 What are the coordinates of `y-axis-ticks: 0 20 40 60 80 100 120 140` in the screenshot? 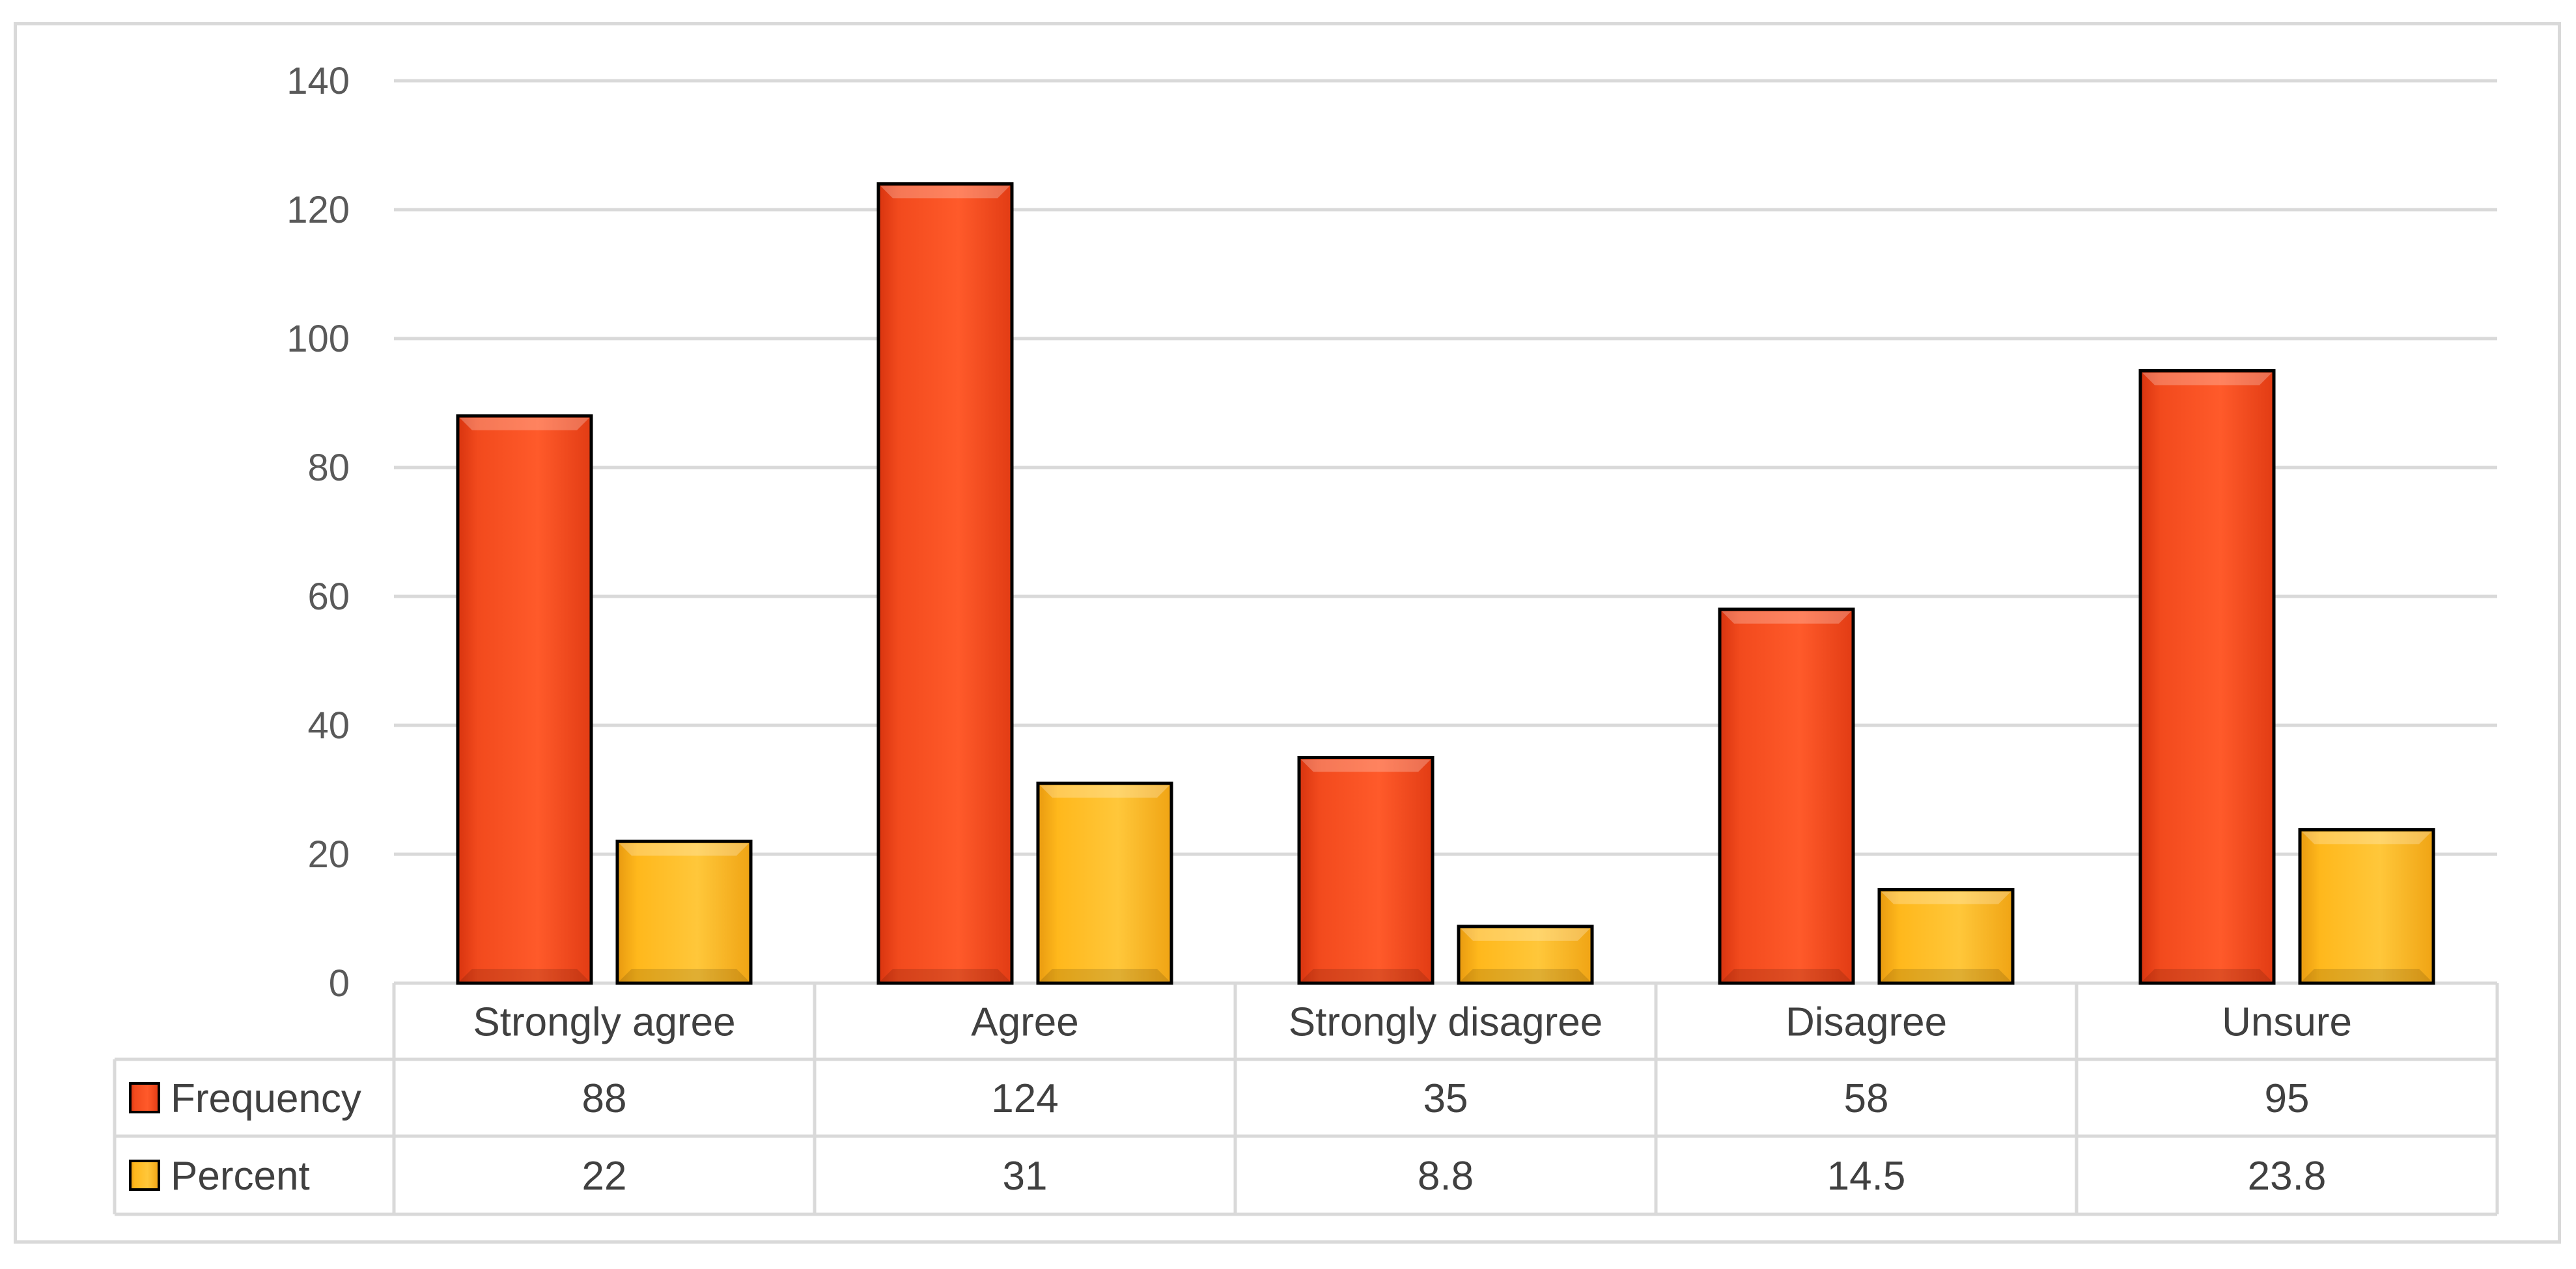 It's located at (319, 532).